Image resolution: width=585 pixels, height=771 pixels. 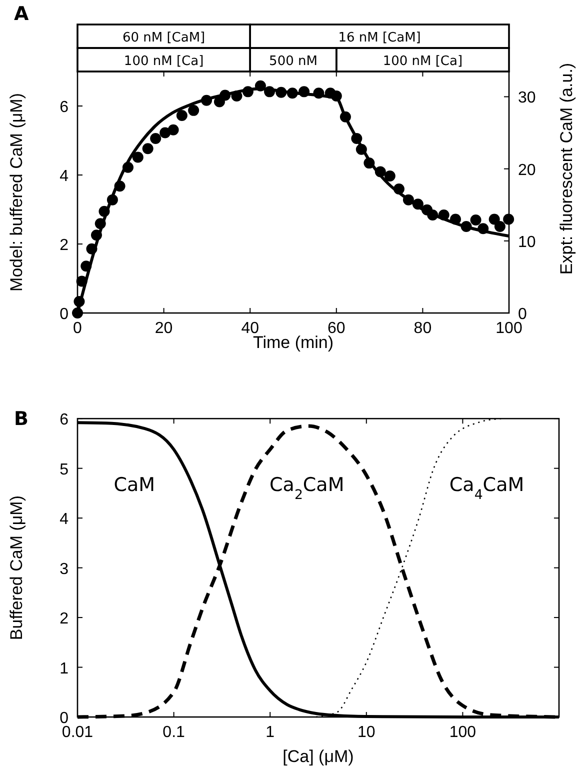 What do you see at coordinates (293, 61) in the screenshot?
I see `text: 500 nM` at bounding box center [293, 61].